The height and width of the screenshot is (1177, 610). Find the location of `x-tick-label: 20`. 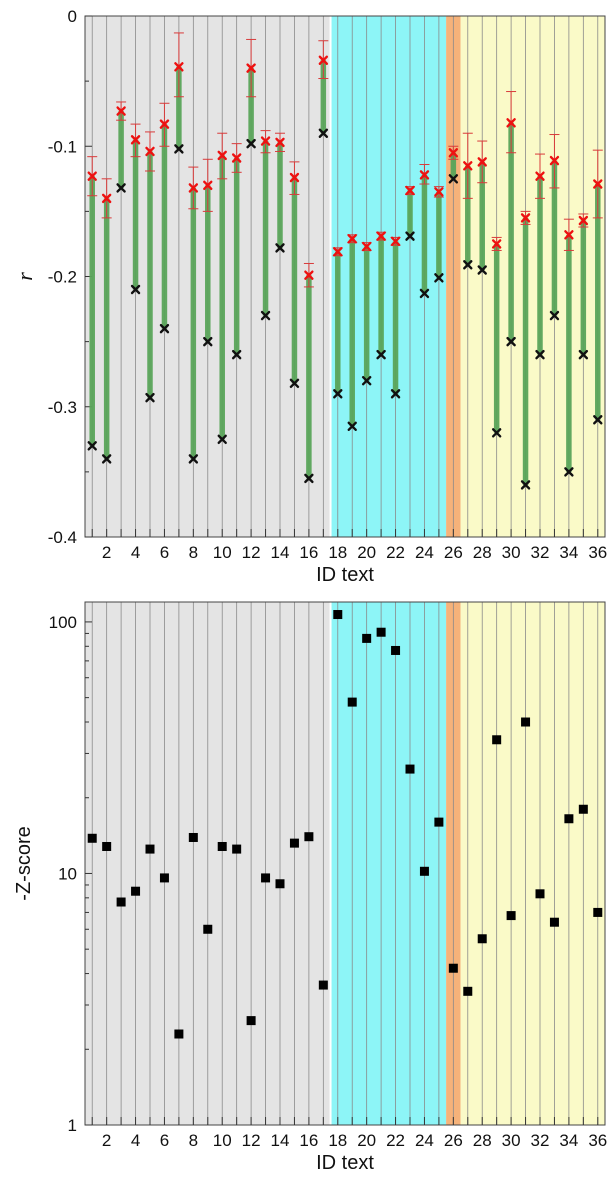

x-tick-label: 20 is located at coordinates (366, 552).